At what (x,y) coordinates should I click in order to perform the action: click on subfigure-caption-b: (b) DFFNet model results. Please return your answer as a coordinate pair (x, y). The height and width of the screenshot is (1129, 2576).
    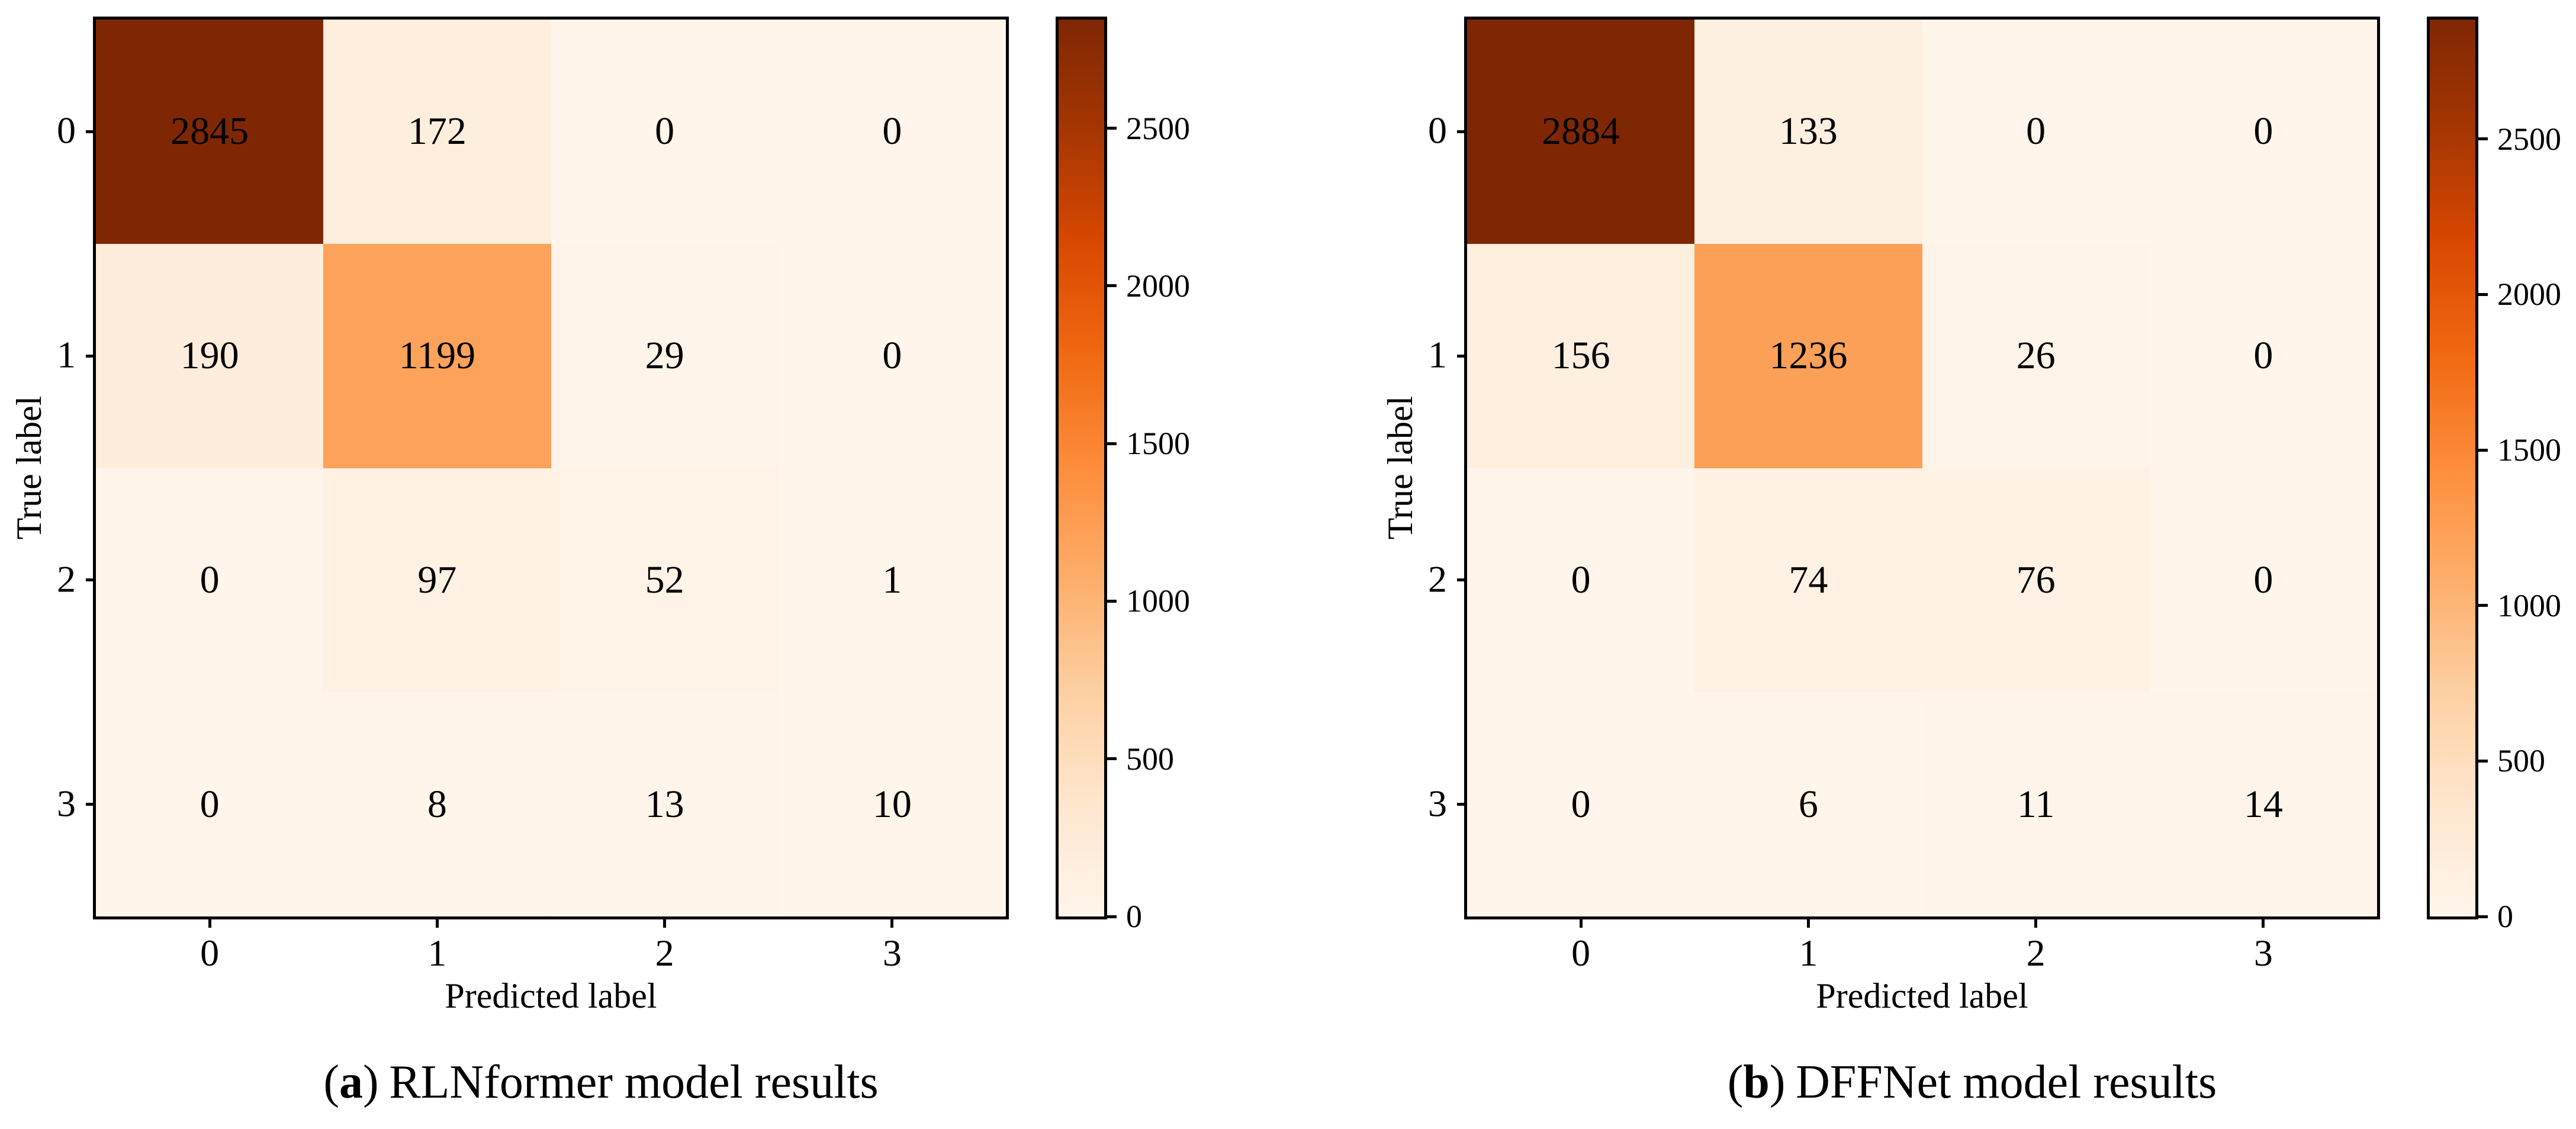
    Looking at the image, I should click on (1972, 1082).